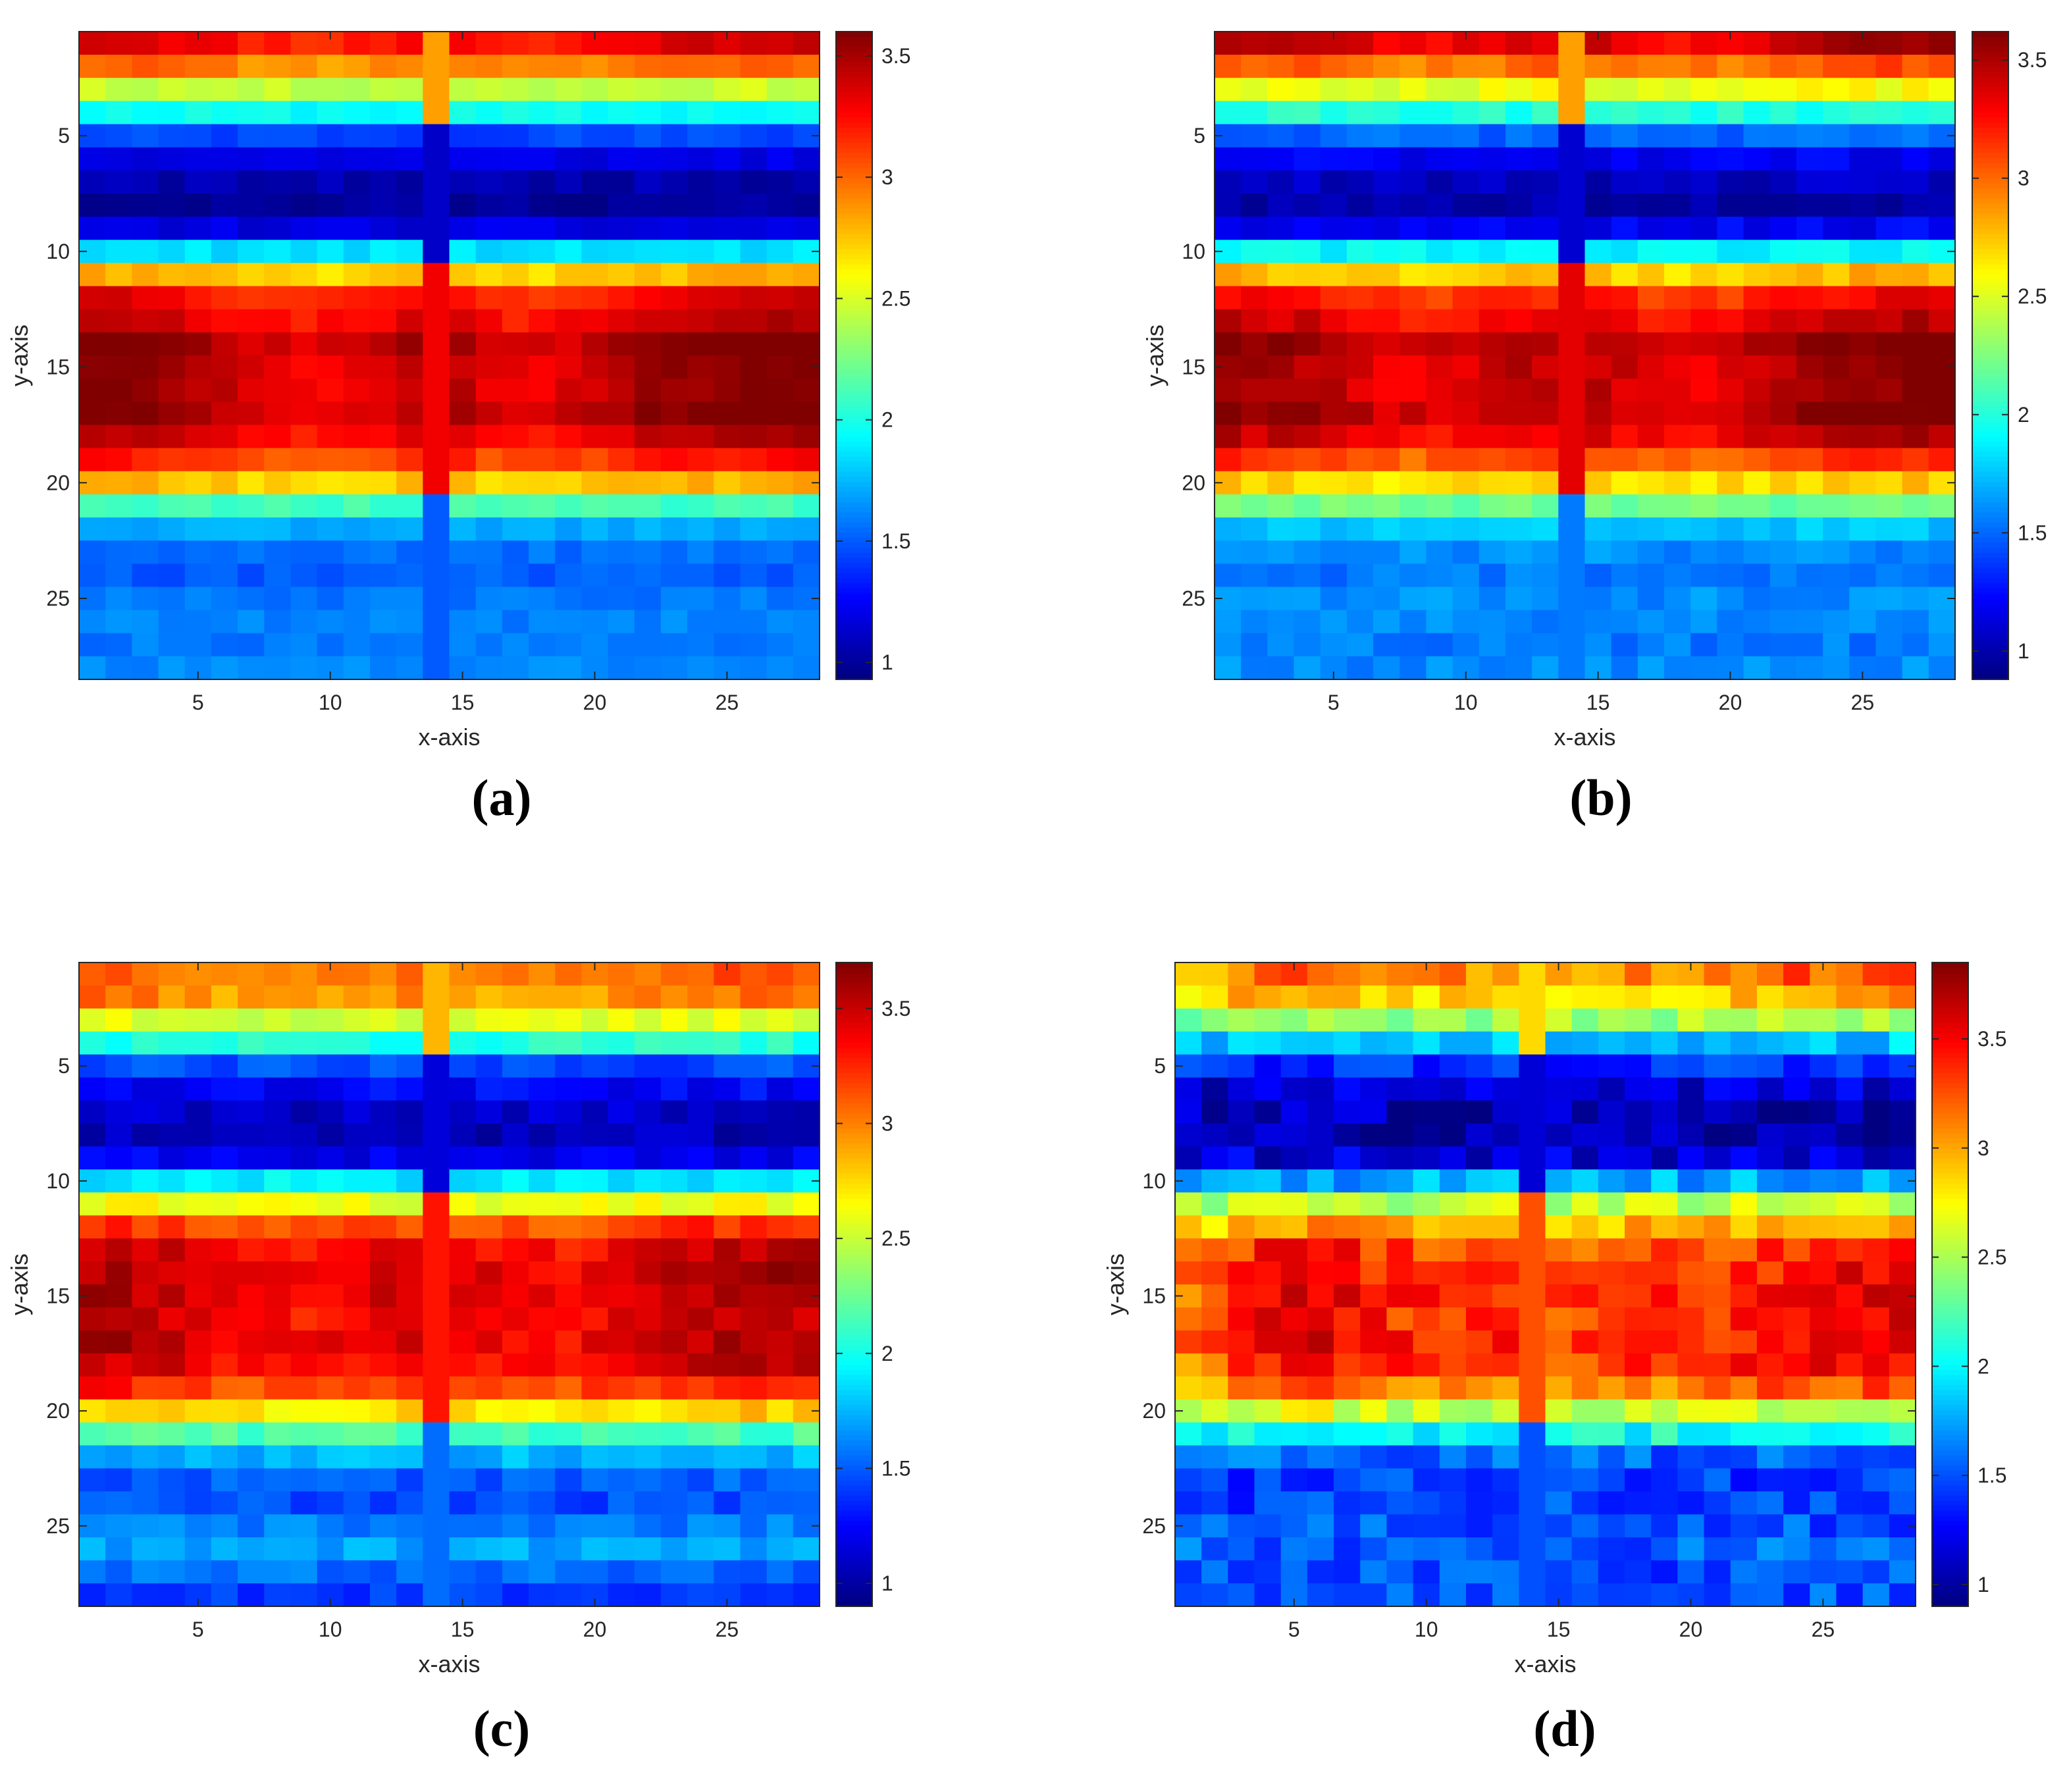 The width and height of the screenshot is (2067, 1792). Describe the element at coordinates (1154, 356) in the screenshot. I see `y-axis-label: y-axis` at that location.